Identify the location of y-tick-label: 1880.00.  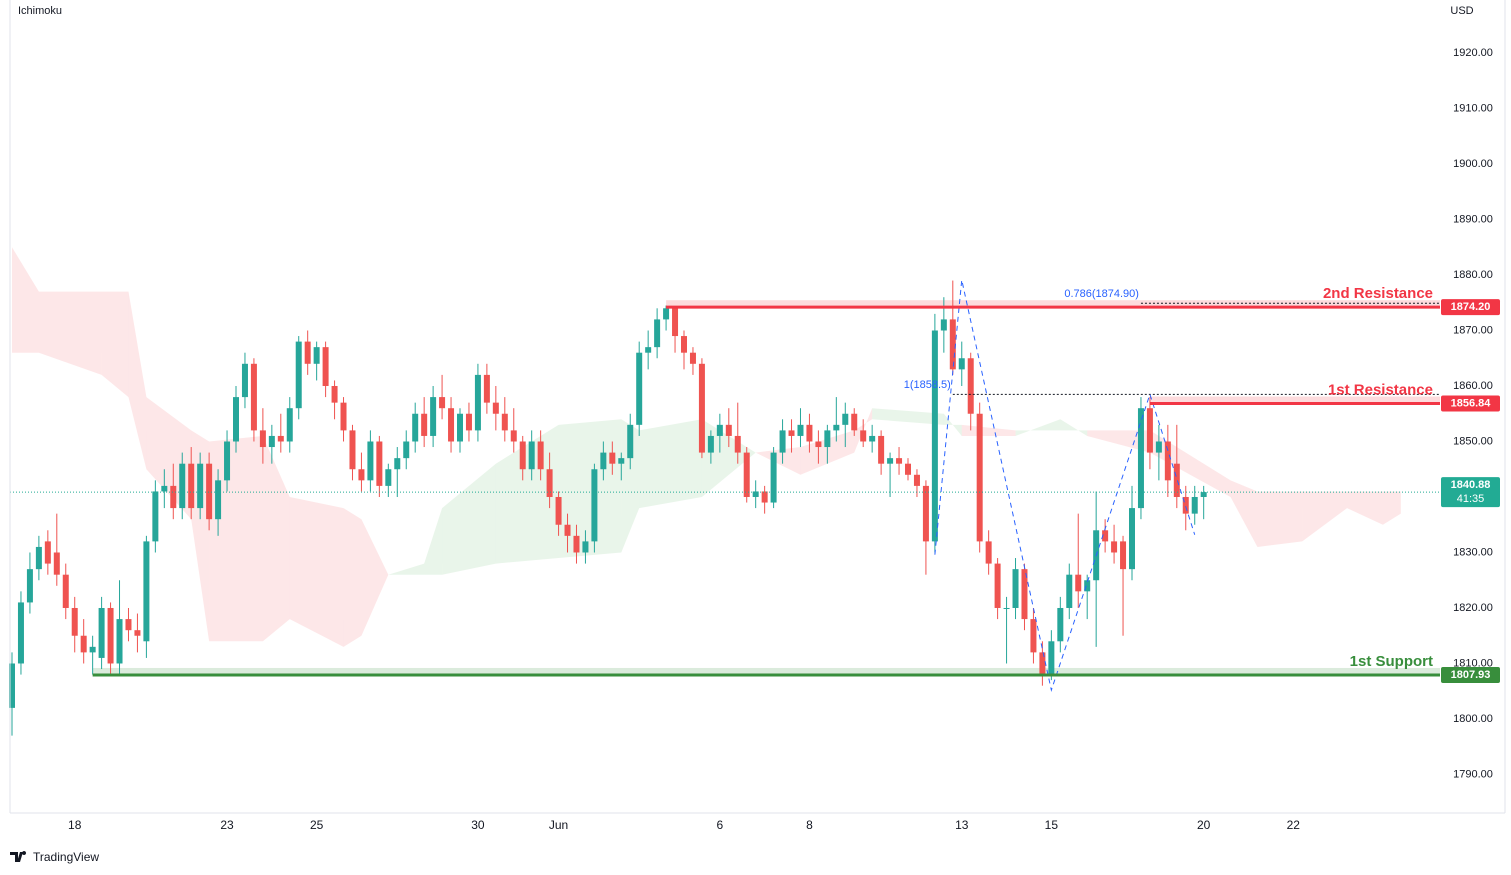
(1473, 275).